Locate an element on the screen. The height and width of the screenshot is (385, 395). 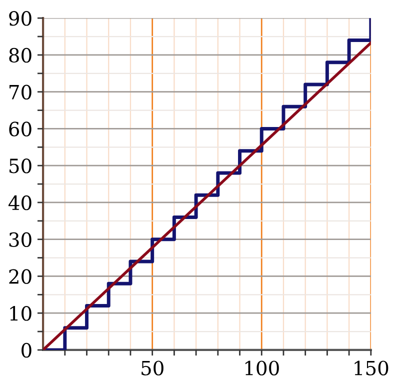
y-tick-label: 30 is located at coordinates (20, 240).